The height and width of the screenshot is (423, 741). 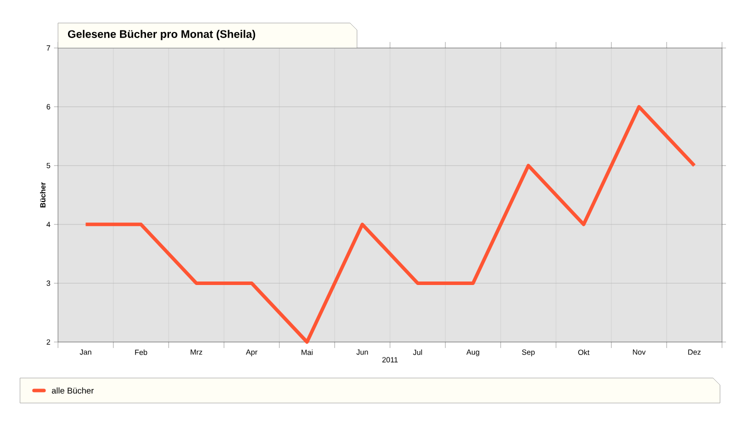 I want to click on legend-label: alle Bücher, so click(x=73, y=390).